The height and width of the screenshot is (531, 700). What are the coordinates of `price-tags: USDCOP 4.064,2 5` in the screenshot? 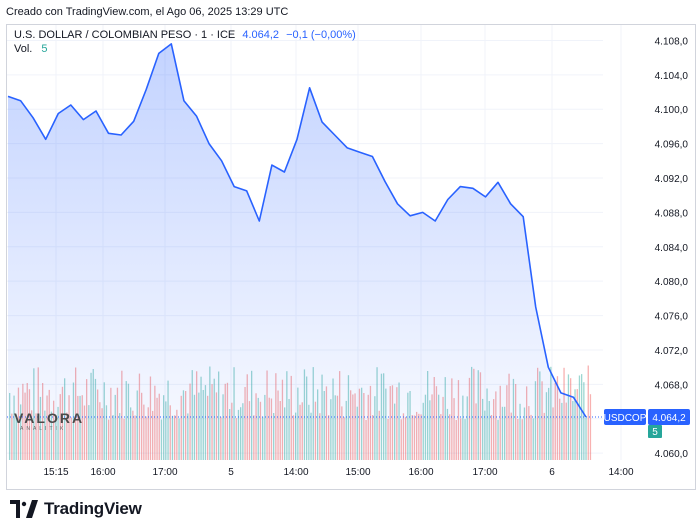 It's located at (647, 424).